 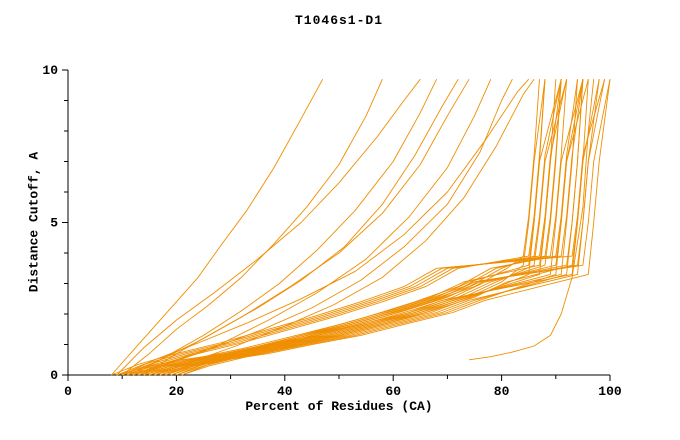 What do you see at coordinates (68, 391) in the screenshot?
I see `x-tick-label: 0` at bounding box center [68, 391].